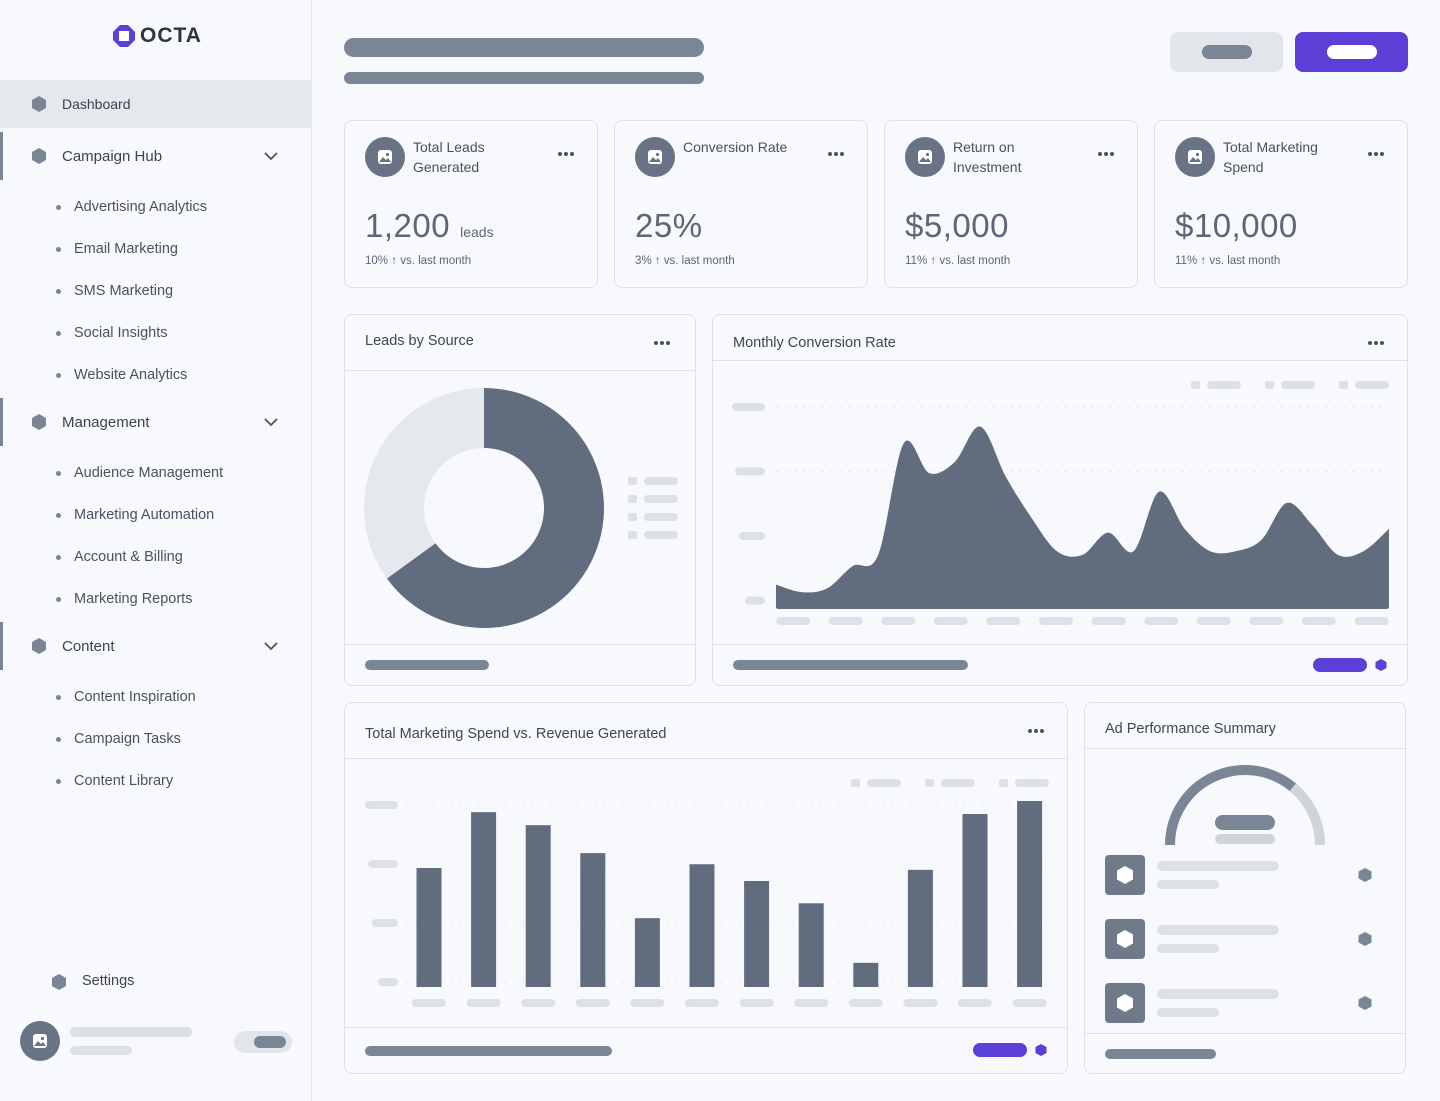 The width and height of the screenshot is (1440, 1101). I want to click on donut-slice, so click(424, 483).